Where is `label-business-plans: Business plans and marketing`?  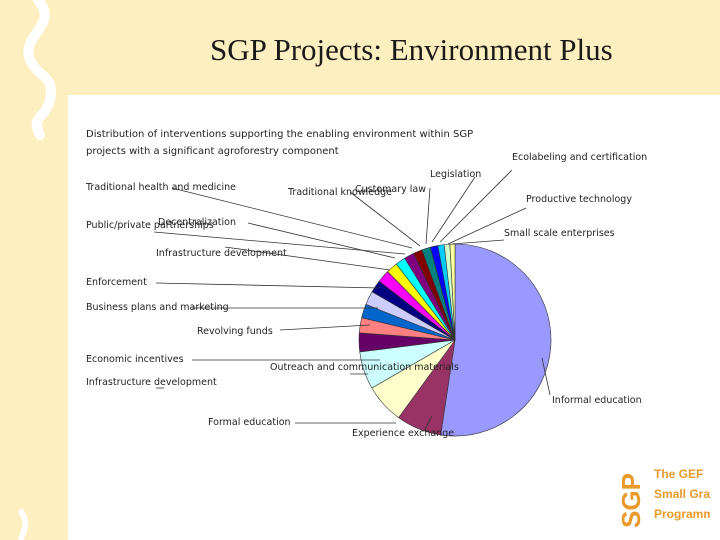 label-business-plans: Business plans and marketing is located at coordinates (157, 307).